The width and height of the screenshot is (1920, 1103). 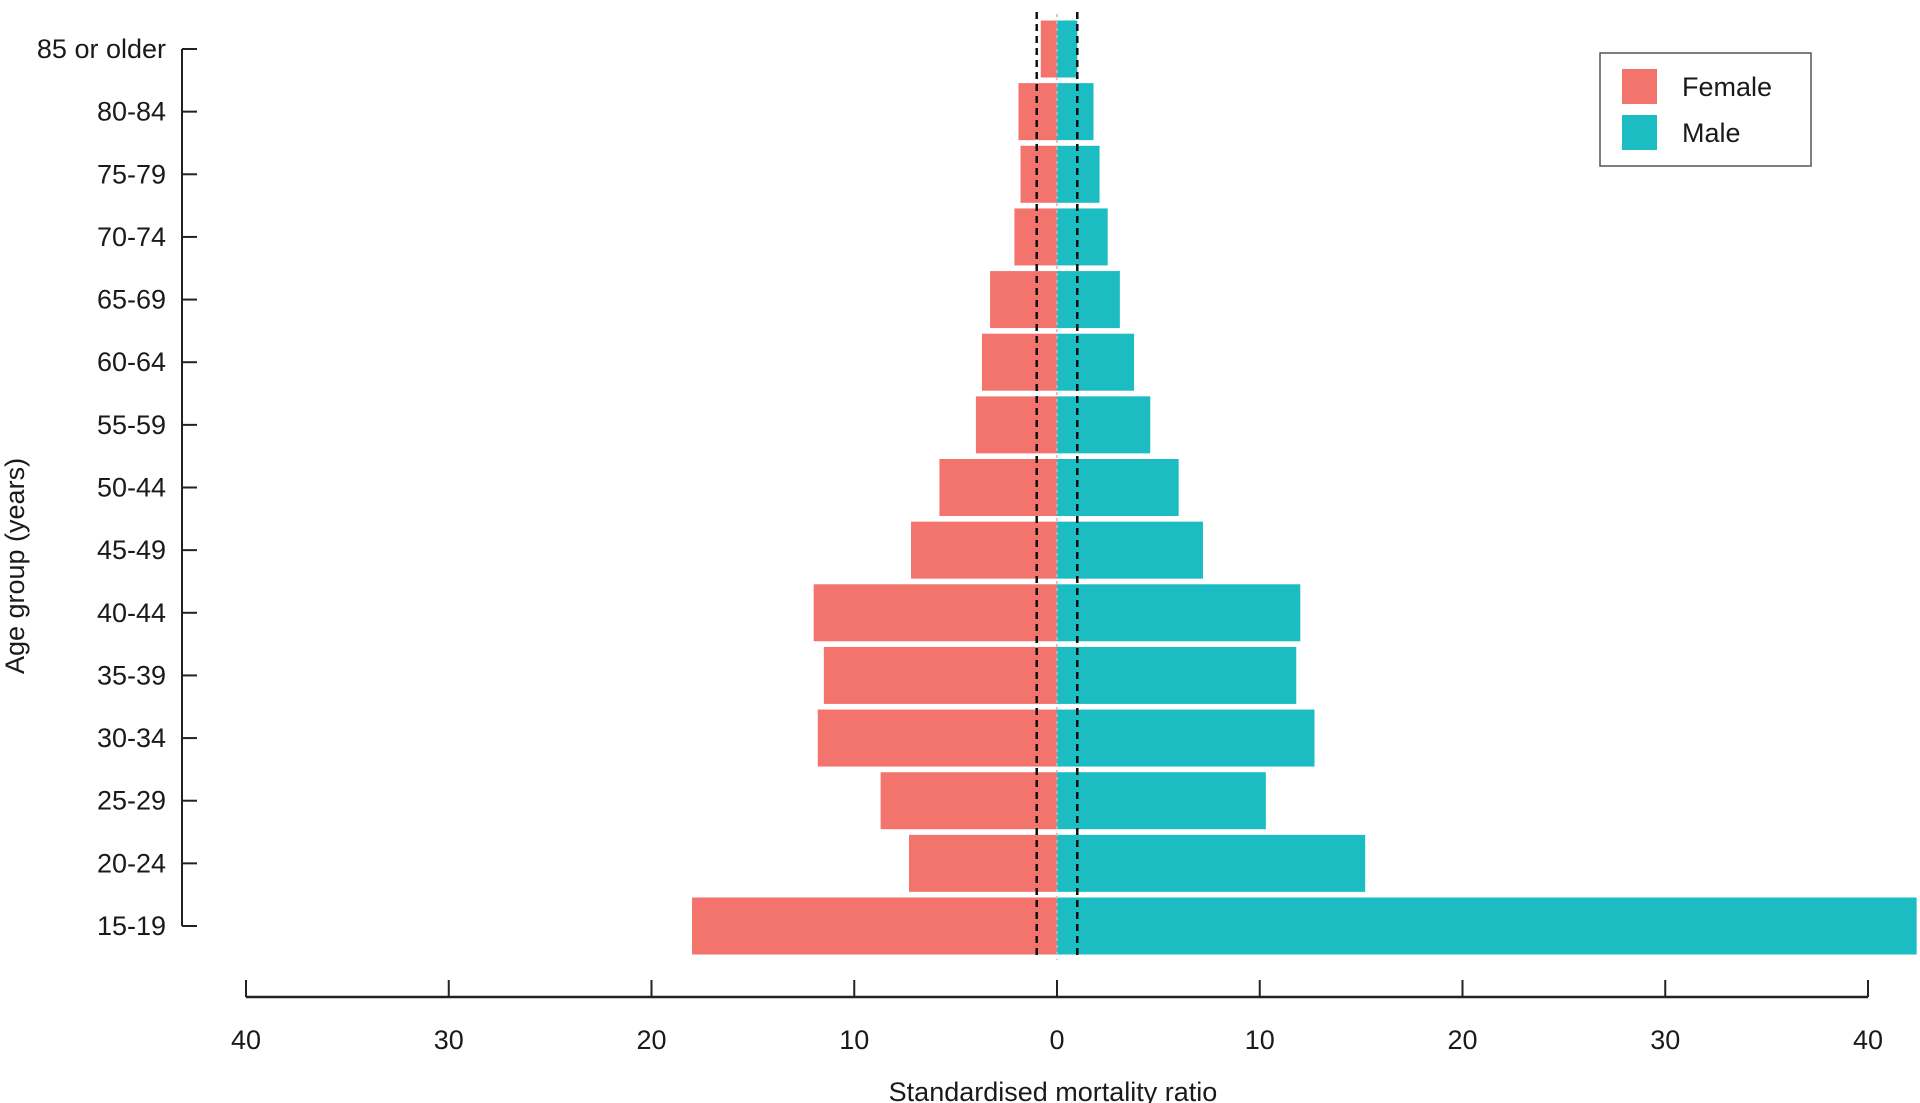 I want to click on legend: Female Male, so click(x=1705, y=109).